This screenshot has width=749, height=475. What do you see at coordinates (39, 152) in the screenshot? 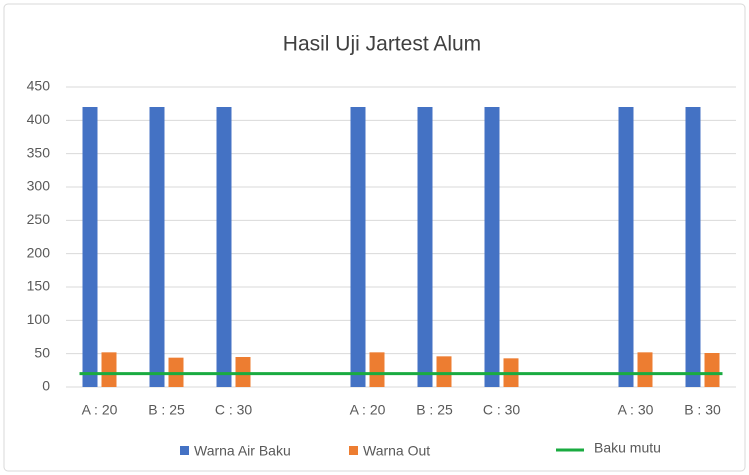
I see `y-tick-label: 350` at bounding box center [39, 152].